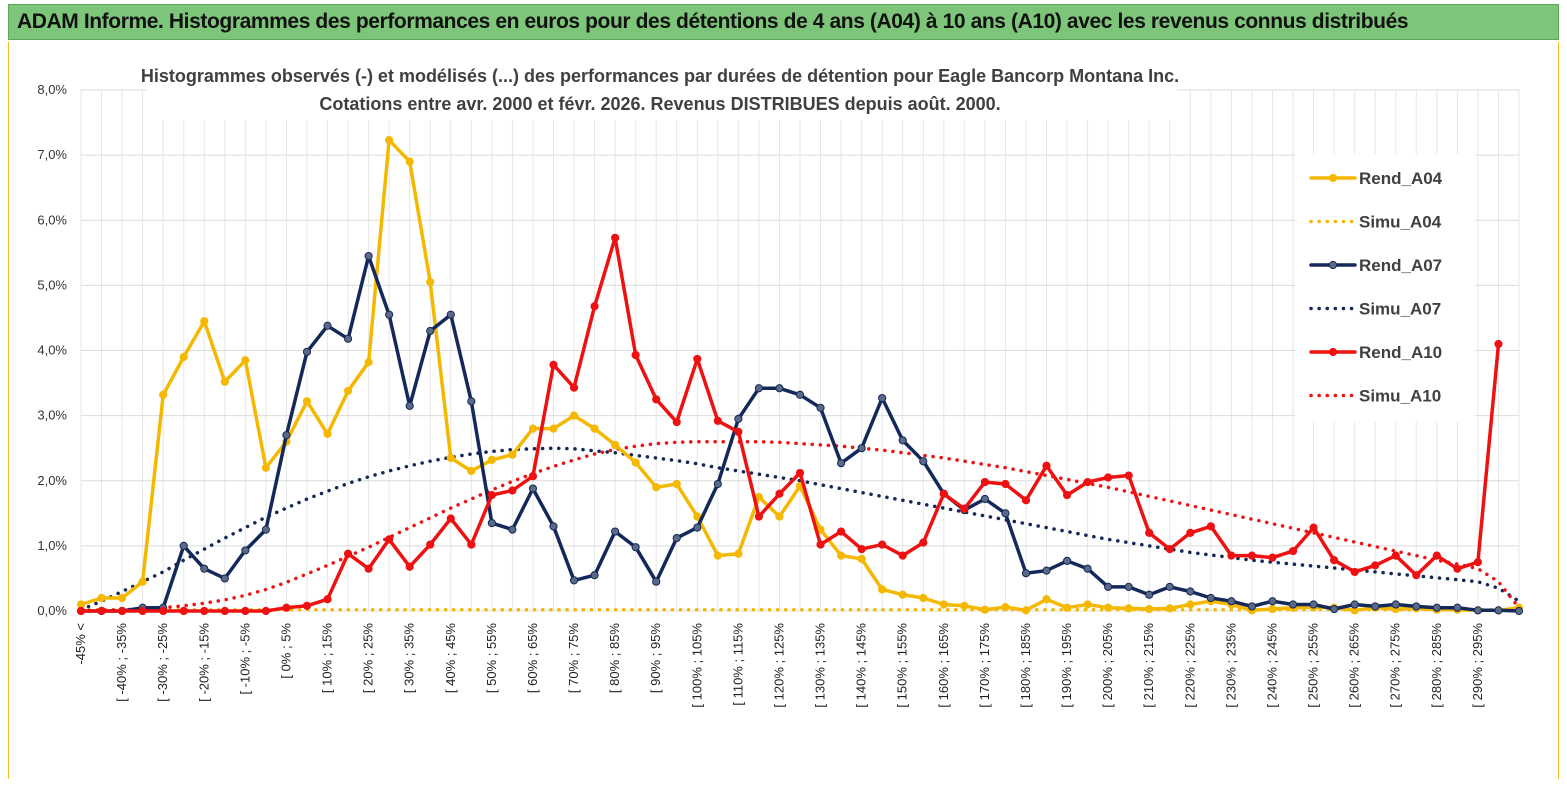  Describe the element at coordinates (1436, 665) in the screenshot. I see `x-tick-label: [ 280% ; 285%` at that location.